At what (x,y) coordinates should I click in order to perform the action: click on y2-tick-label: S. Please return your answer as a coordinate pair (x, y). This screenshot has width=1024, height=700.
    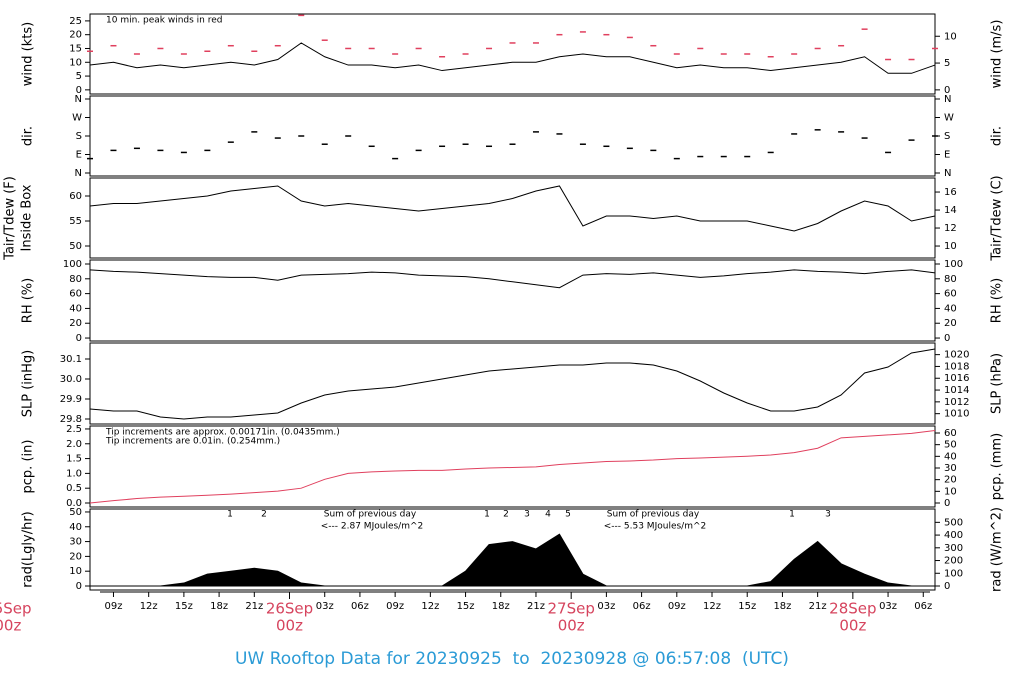
    Looking at the image, I should click on (947, 136).